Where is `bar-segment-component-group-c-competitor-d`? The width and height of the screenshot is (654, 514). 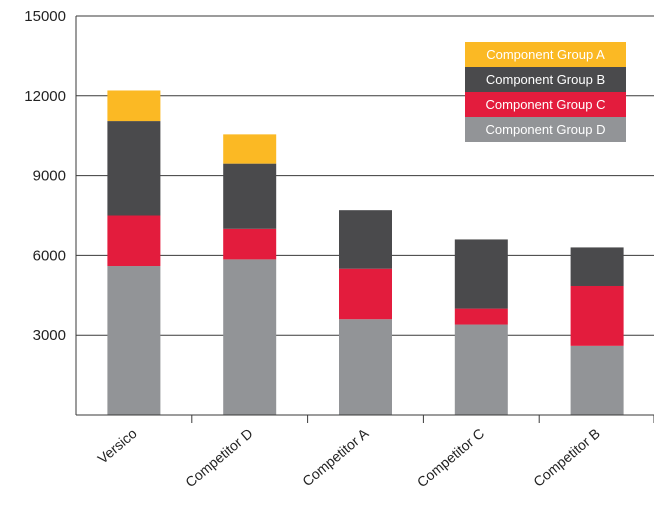
bar-segment-component-group-c-competitor-d is located at coordinates (250, 244).